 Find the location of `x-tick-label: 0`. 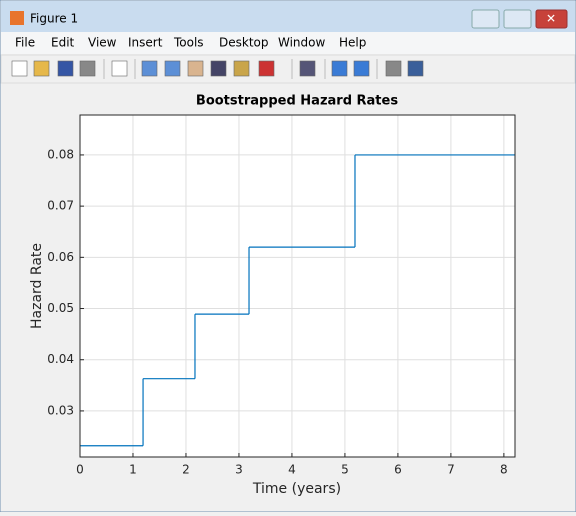

x-tick-label: 0 is located at coordinates (80, 470).